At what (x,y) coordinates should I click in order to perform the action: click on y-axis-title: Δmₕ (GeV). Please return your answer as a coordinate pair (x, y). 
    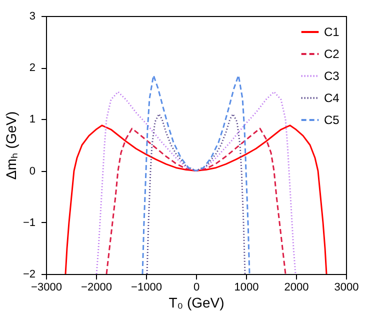
    Looking at the image, I should click on (10, 145).